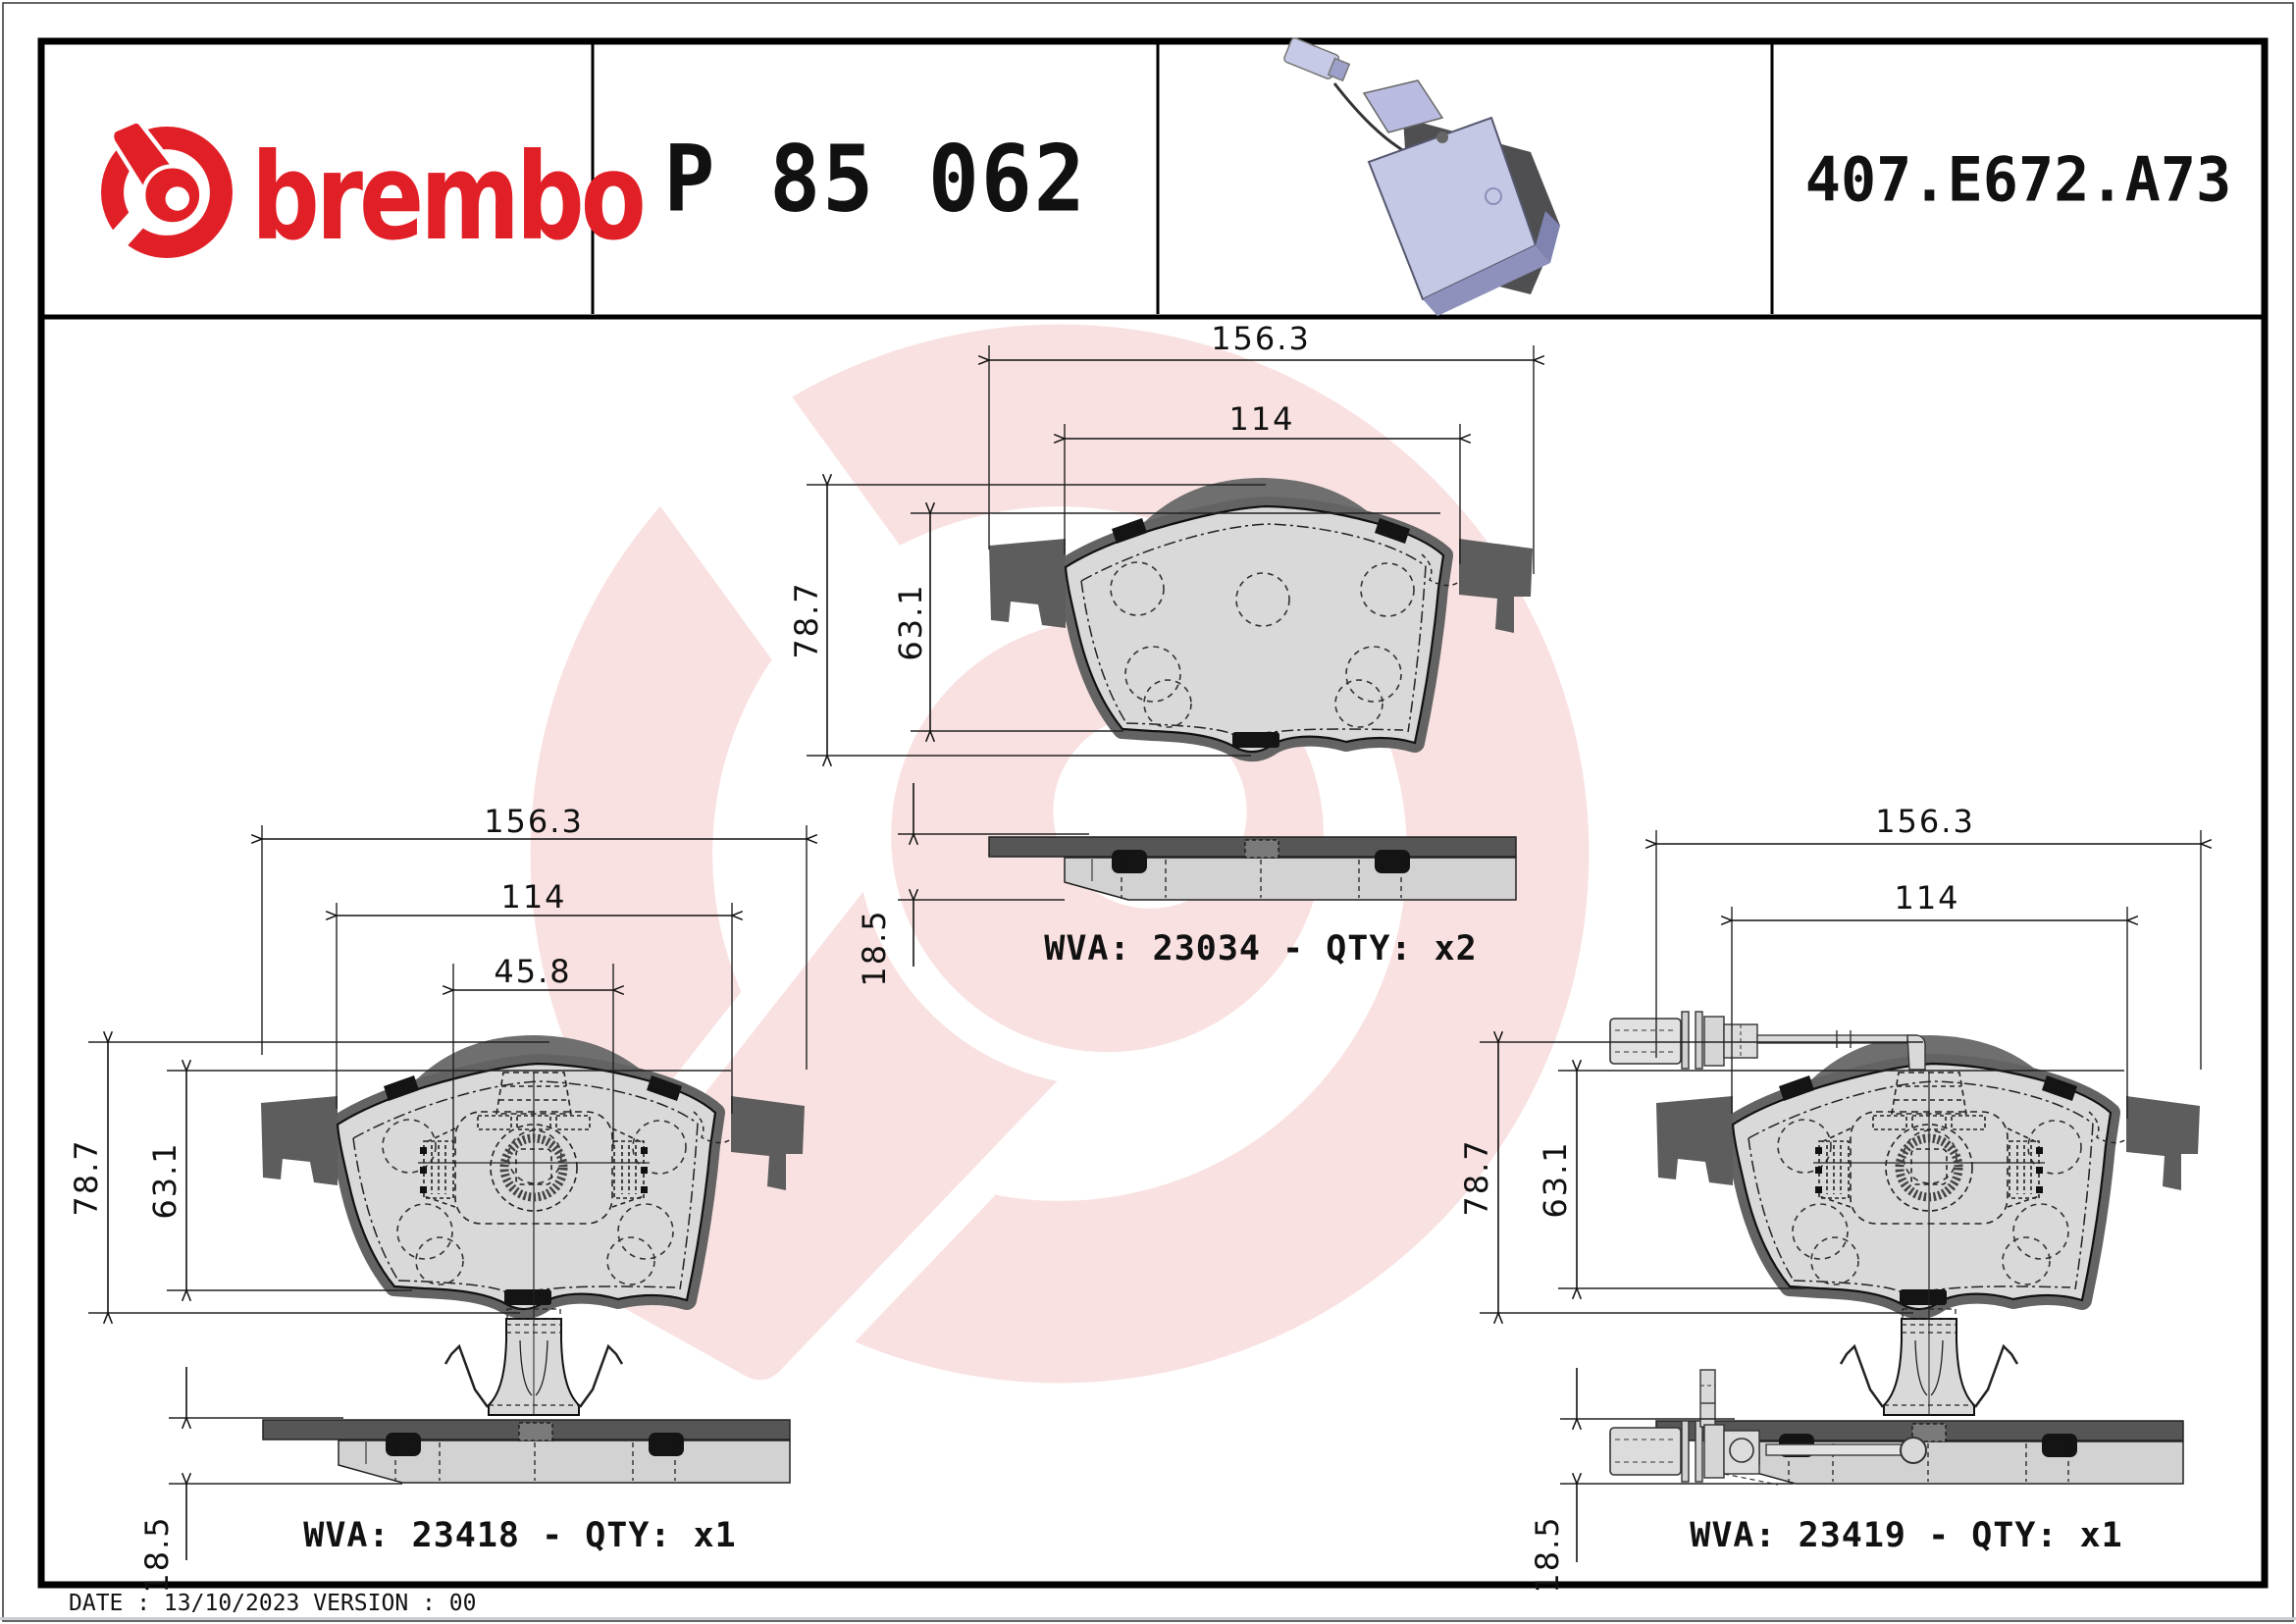  What do you see at coordinates (1261, 419) in the screenshot?
I see `dim-top-pad-width: 114` at bounding box center [1261, 419].